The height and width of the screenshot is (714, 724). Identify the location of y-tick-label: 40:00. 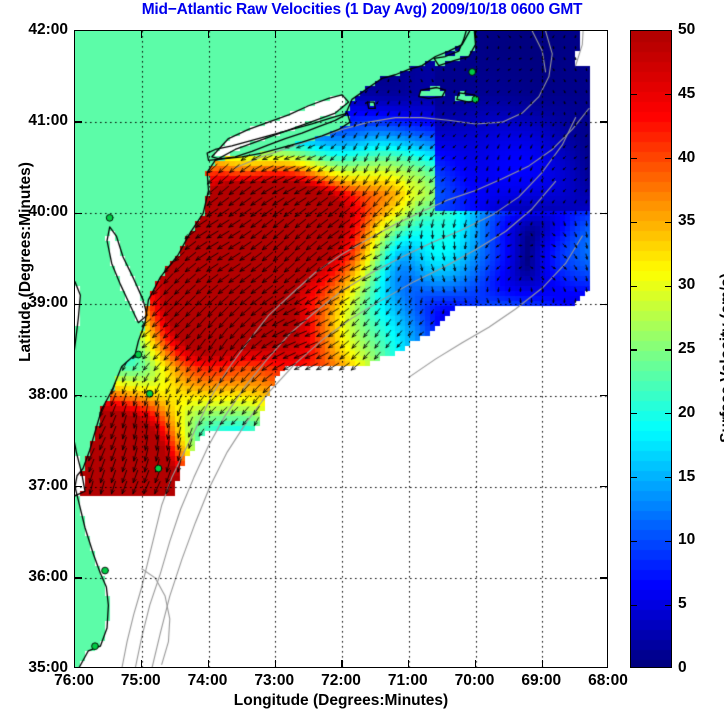
(48, 212).